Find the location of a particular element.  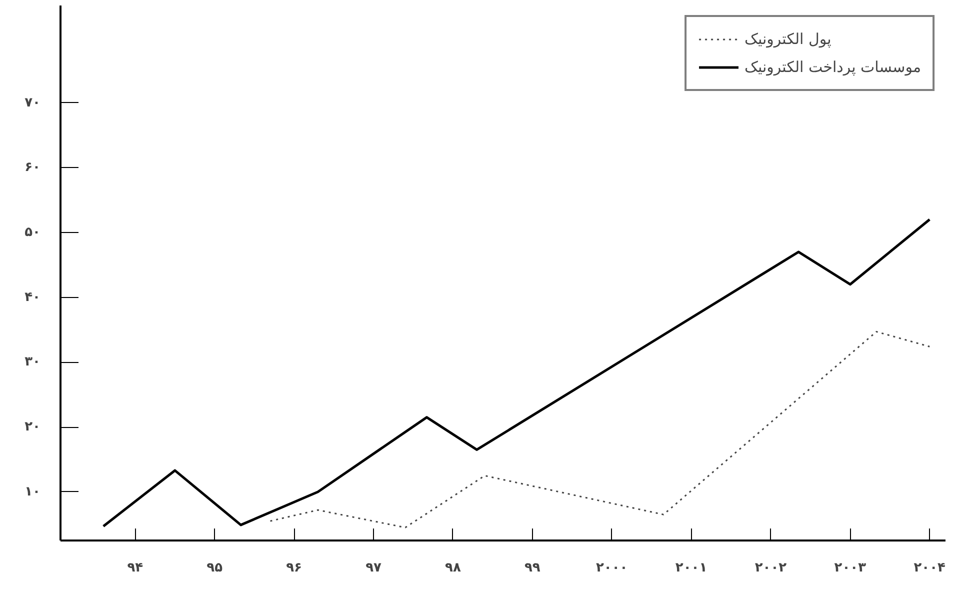

x-tick-label: ۹۵ is located at coordinates (214, 568).